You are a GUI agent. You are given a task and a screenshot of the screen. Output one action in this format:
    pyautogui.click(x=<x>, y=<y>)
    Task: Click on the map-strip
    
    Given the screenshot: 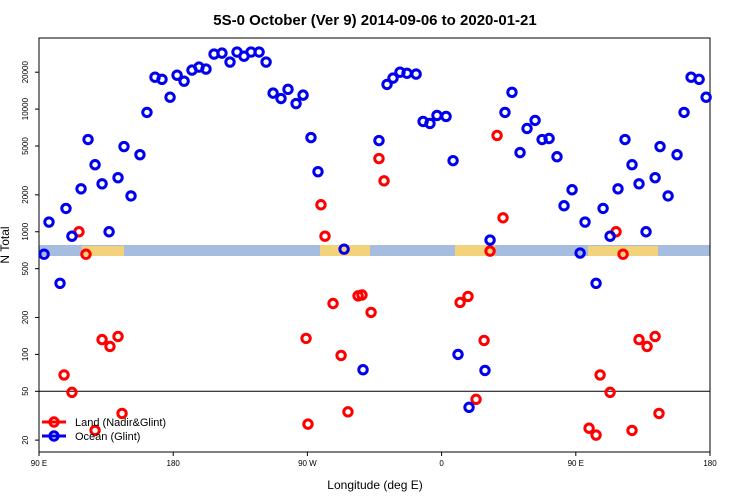 What is the action you would take?
    pyautogui.click(x=374, y=250)
    